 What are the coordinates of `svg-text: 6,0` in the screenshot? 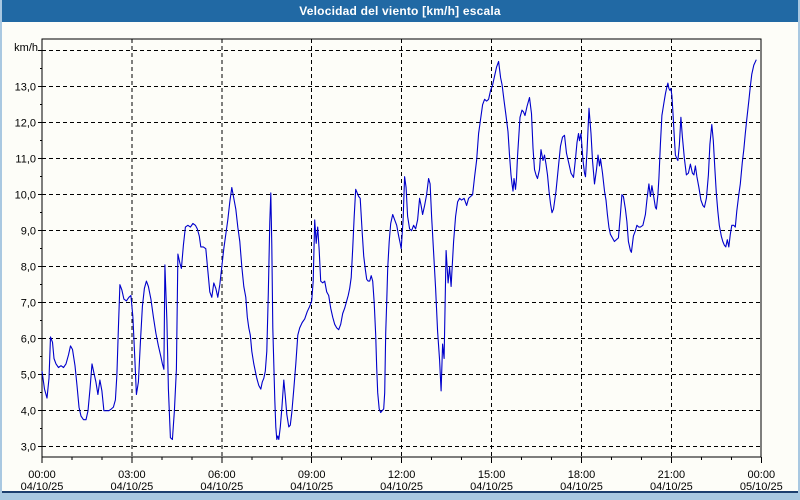 It's located at (28, 340).